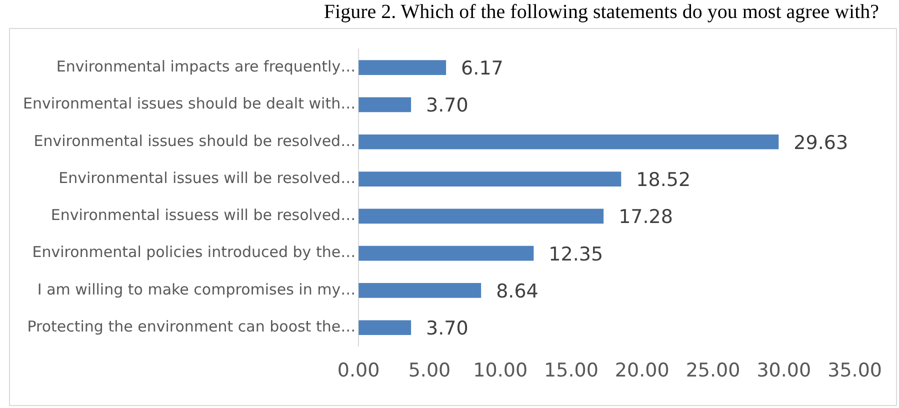 Image resolution: width=899 pixels, height=408 pixels. What do you see at coordinates (429, 371) in the screenshot?
I see `x-tick-label: 5.00` at bounding box center [429, 371].